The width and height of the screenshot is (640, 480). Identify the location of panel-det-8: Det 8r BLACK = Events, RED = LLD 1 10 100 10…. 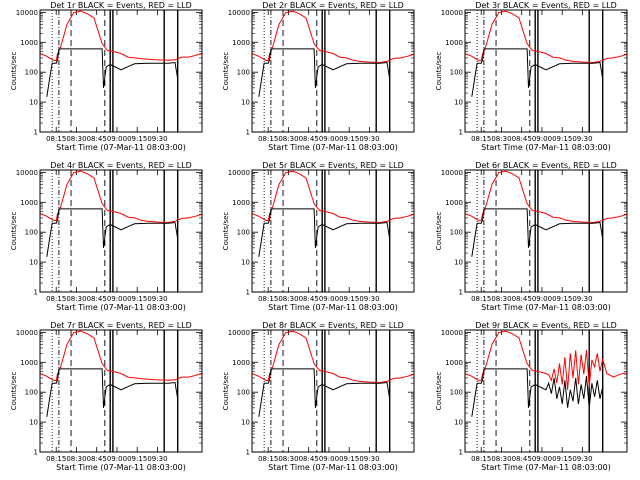
(318, 396).